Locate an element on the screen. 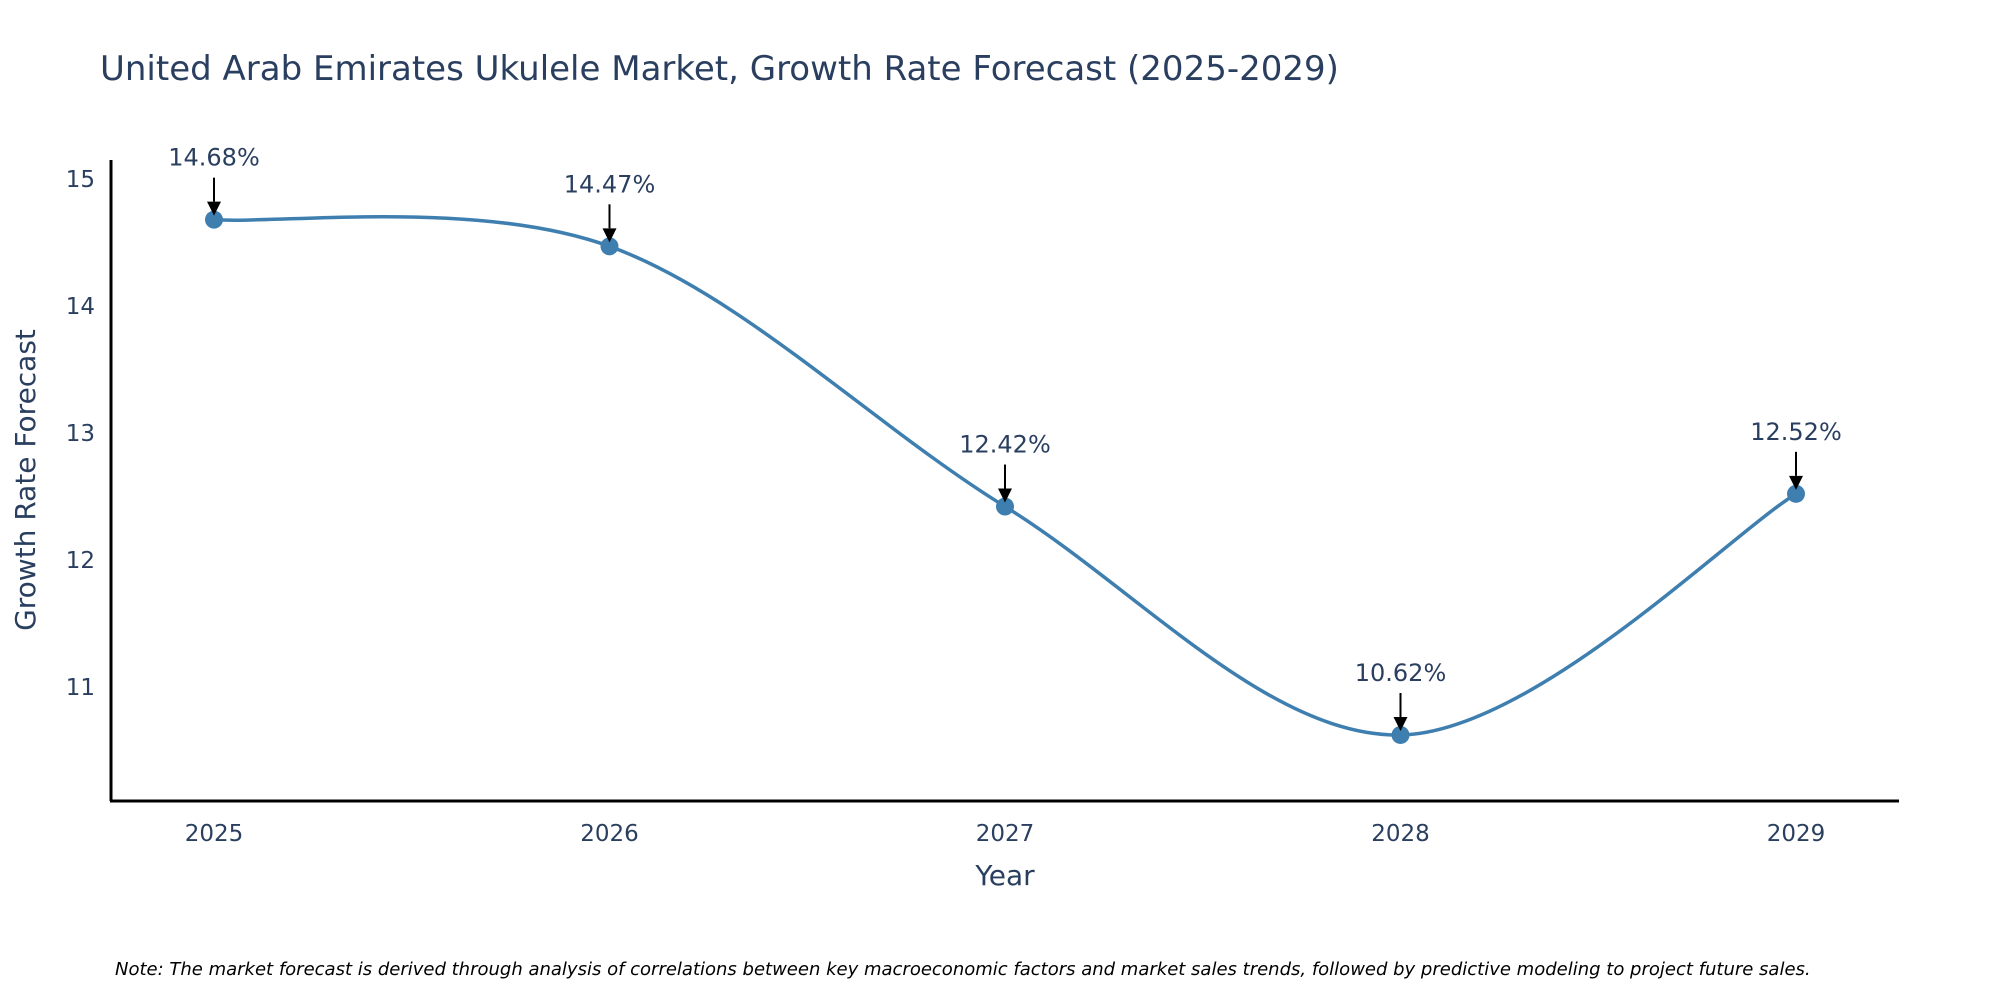 This screenshot has width=2000, height=1000. y-tick-label: 13 is located at coordinates (80, 434).